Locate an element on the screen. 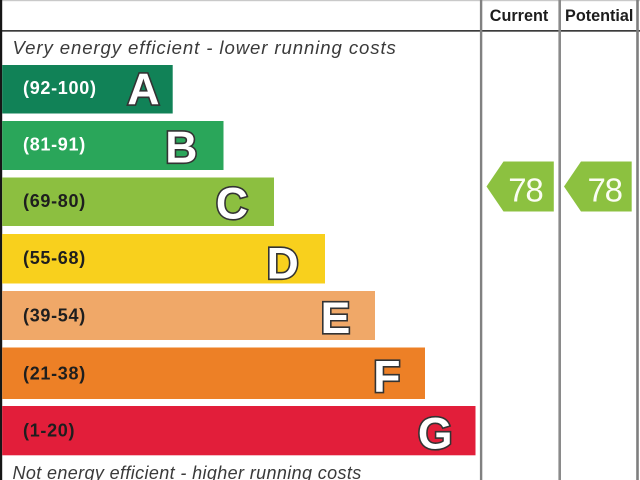 The image size is (640, 480). svg-text: C is located at coordinates (232, 204).